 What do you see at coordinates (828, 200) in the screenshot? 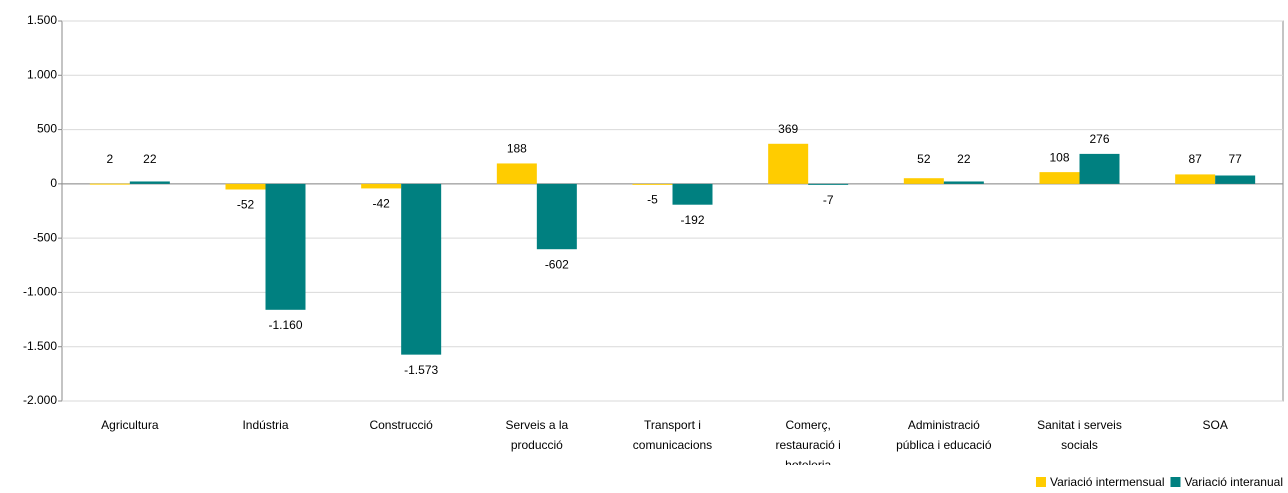
I see `data-label: -7` at bounding box center [828, 200].